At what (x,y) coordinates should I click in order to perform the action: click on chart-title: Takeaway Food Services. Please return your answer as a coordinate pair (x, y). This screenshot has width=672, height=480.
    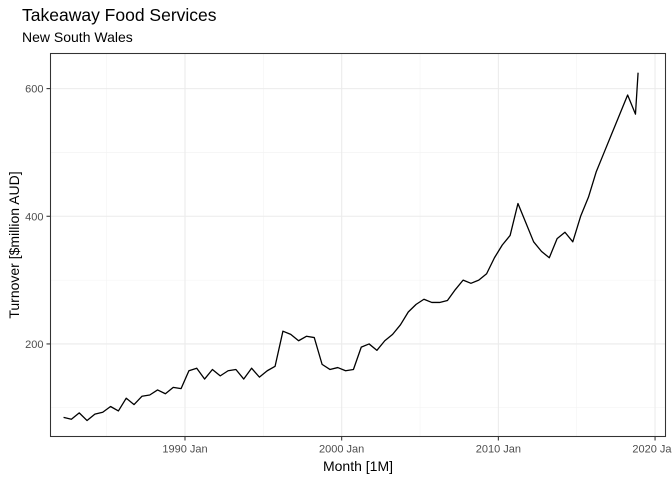
    Looking at the image, I should click on (119, 15).